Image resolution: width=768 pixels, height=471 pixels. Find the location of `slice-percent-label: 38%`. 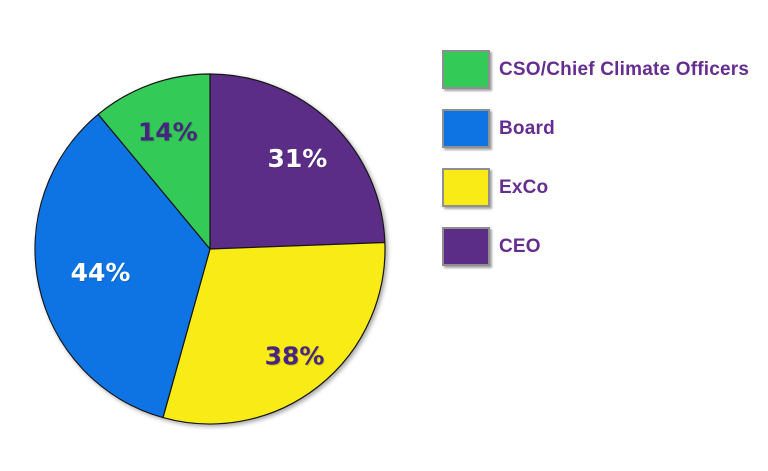

slice-percent-label: 38% is located at coordinates (295, 356).